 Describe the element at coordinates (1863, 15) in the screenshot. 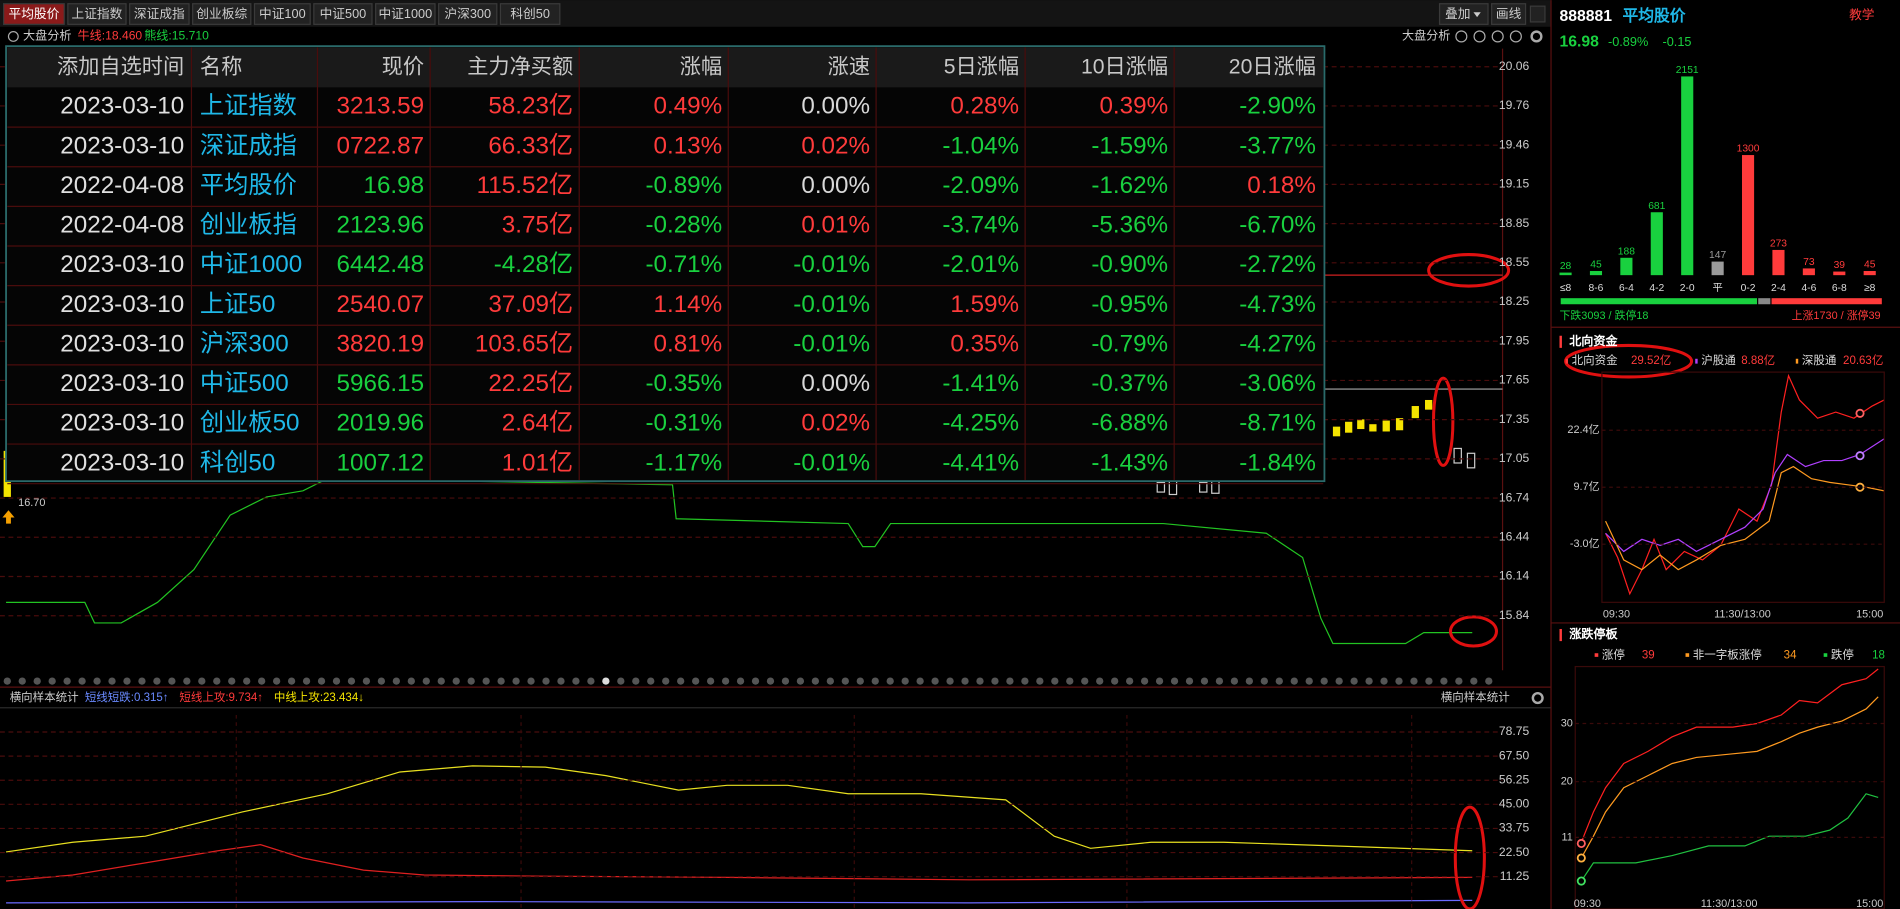

I see `teach-hit` at that location.